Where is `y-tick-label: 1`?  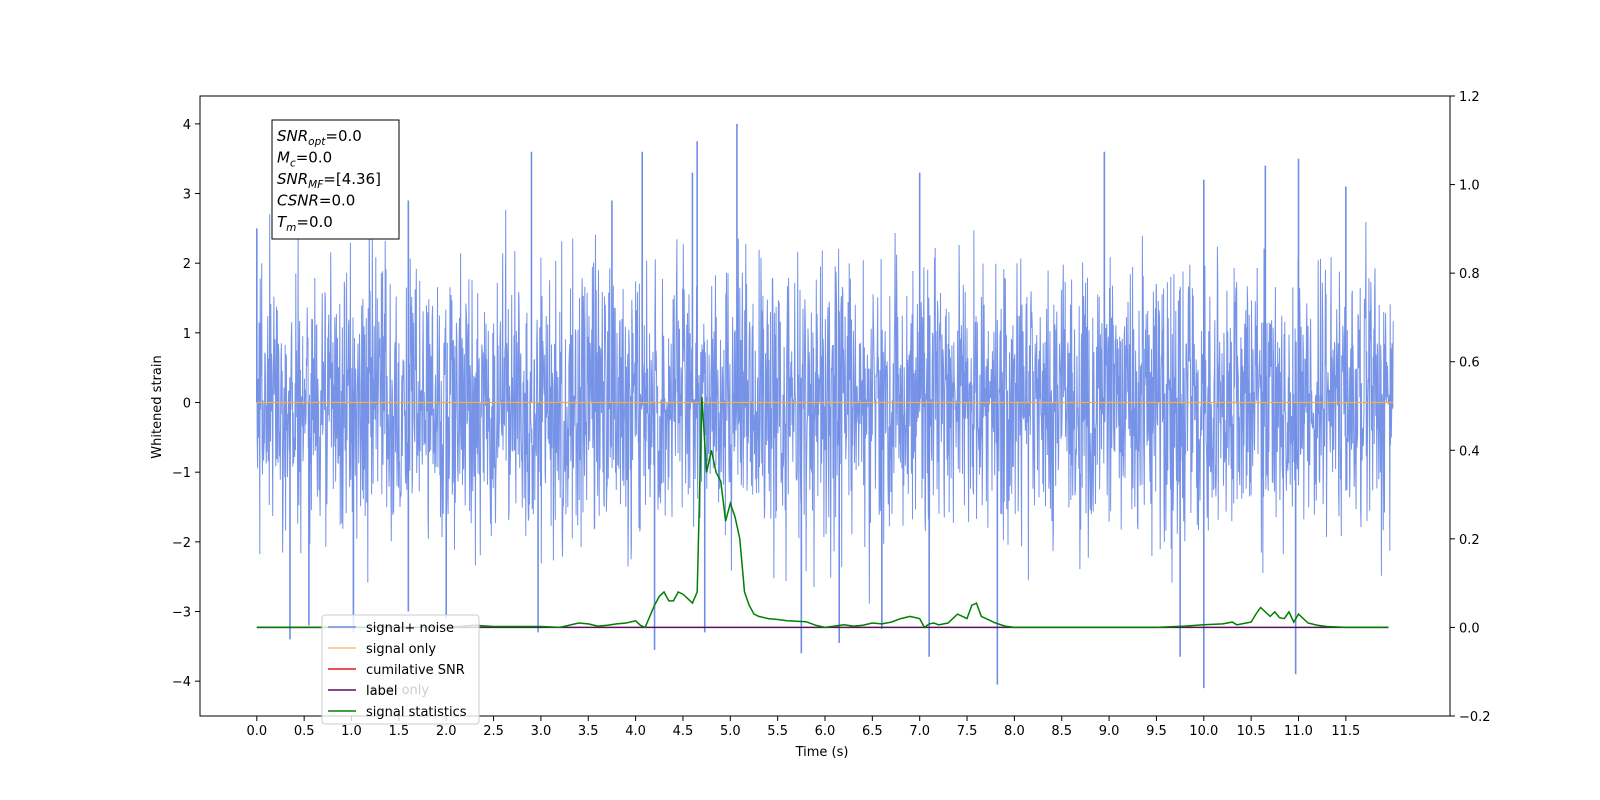
y-tick-label: 1 is located at coordinates (187, 334).